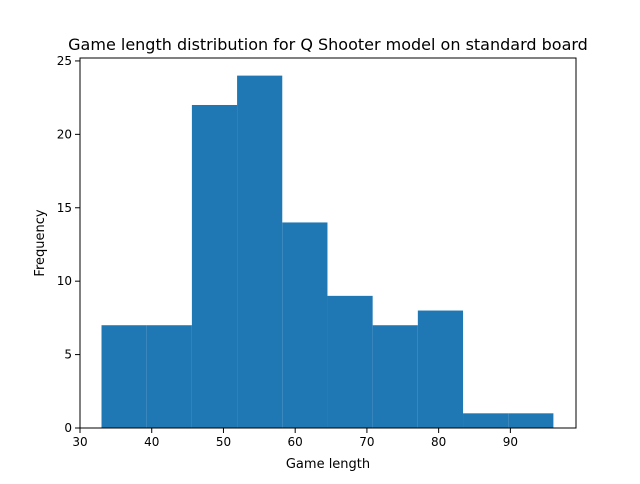 The width and height of the screenshot is (640, 484). I want to click on y-tick-label: 25, so click(64, 61).